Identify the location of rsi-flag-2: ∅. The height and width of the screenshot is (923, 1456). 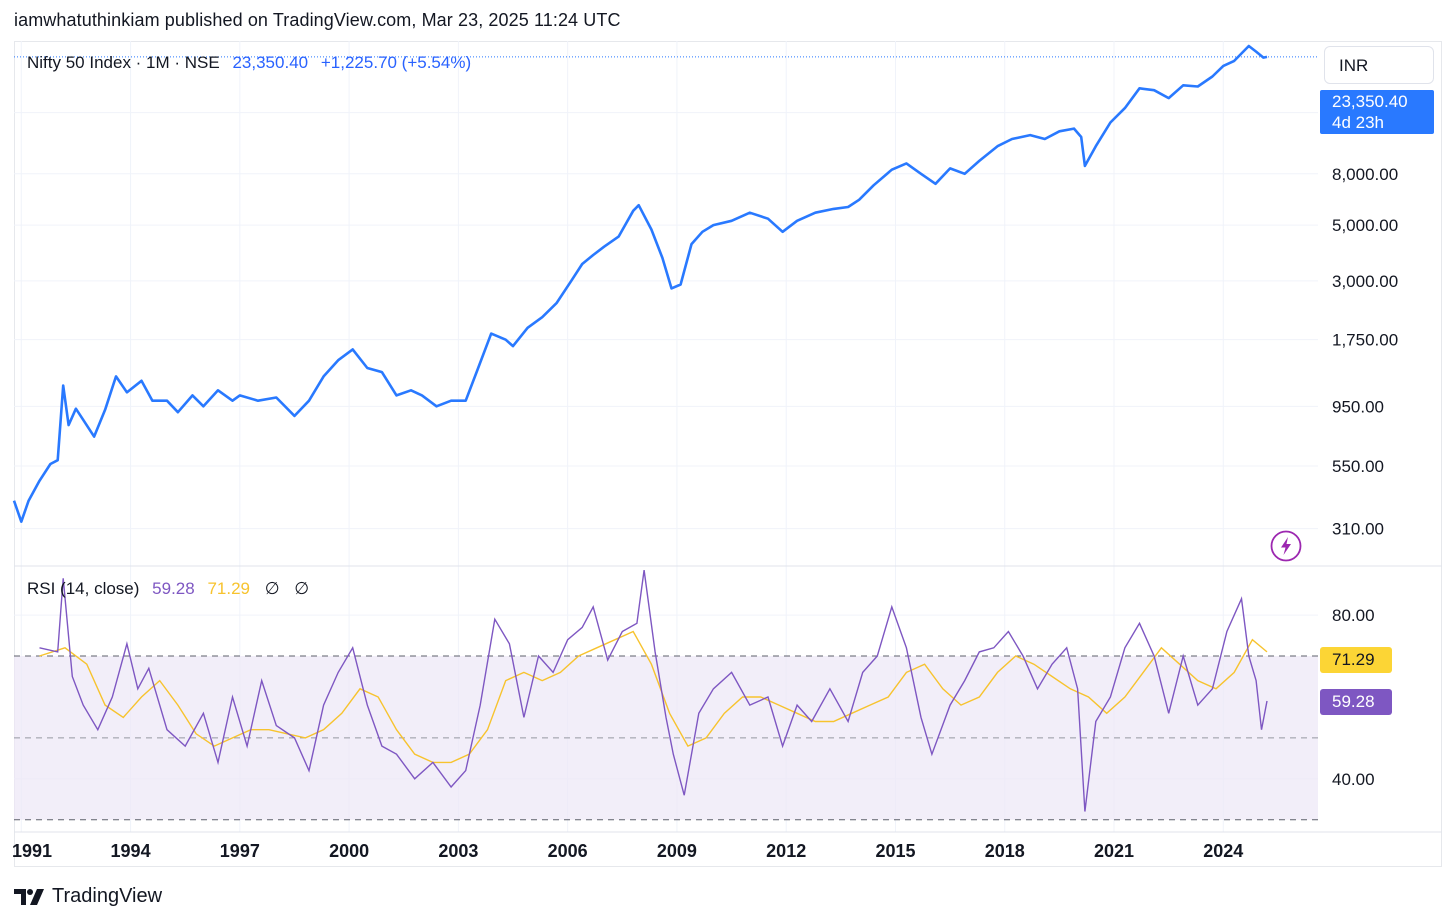
(302, 588).